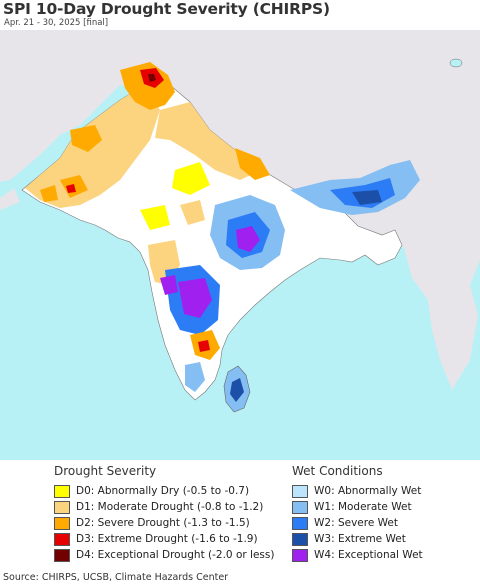 This screenshot has height=586, width=480. I want to click on legend-w2: W2: Severe Wet, so click(377, 524).